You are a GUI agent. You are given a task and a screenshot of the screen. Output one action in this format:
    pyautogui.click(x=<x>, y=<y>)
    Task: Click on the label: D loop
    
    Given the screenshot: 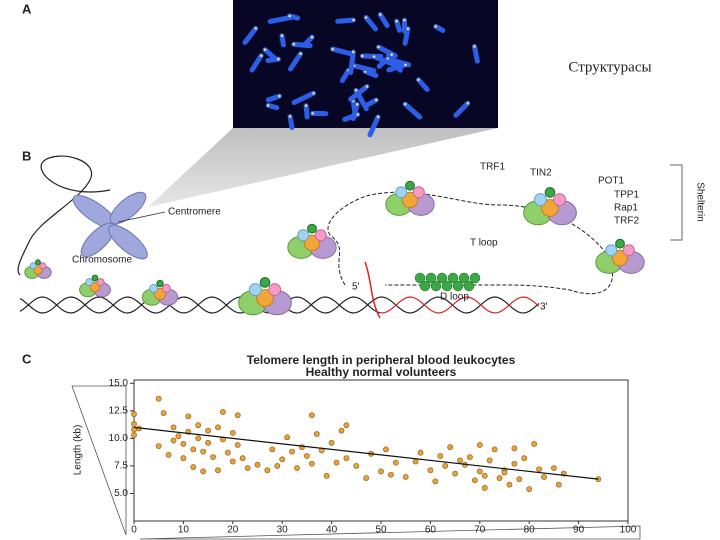 What is the action you would take?
    pyautogui.click(x=454, y=297)
    